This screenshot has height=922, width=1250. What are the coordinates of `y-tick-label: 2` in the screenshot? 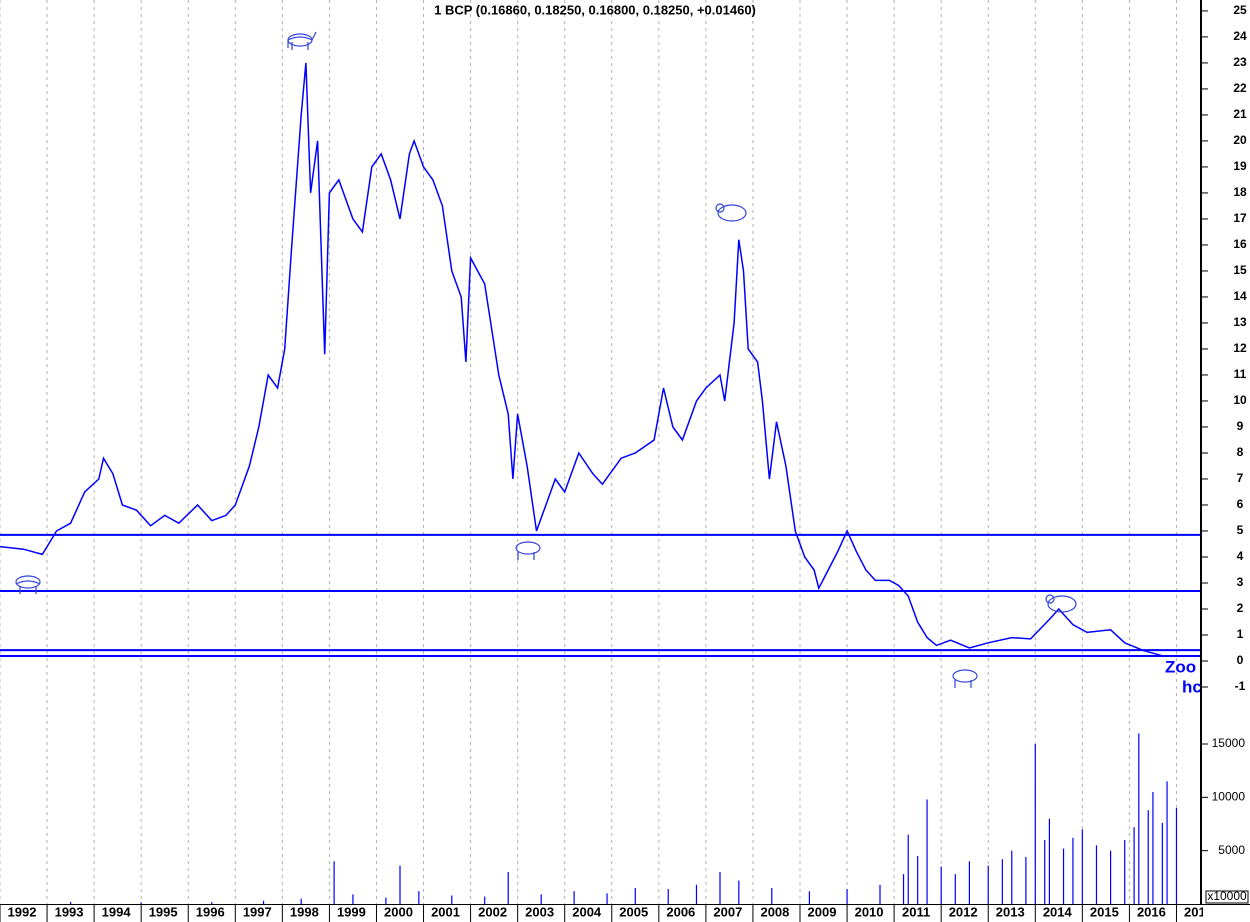 It's located at (1240, 608).